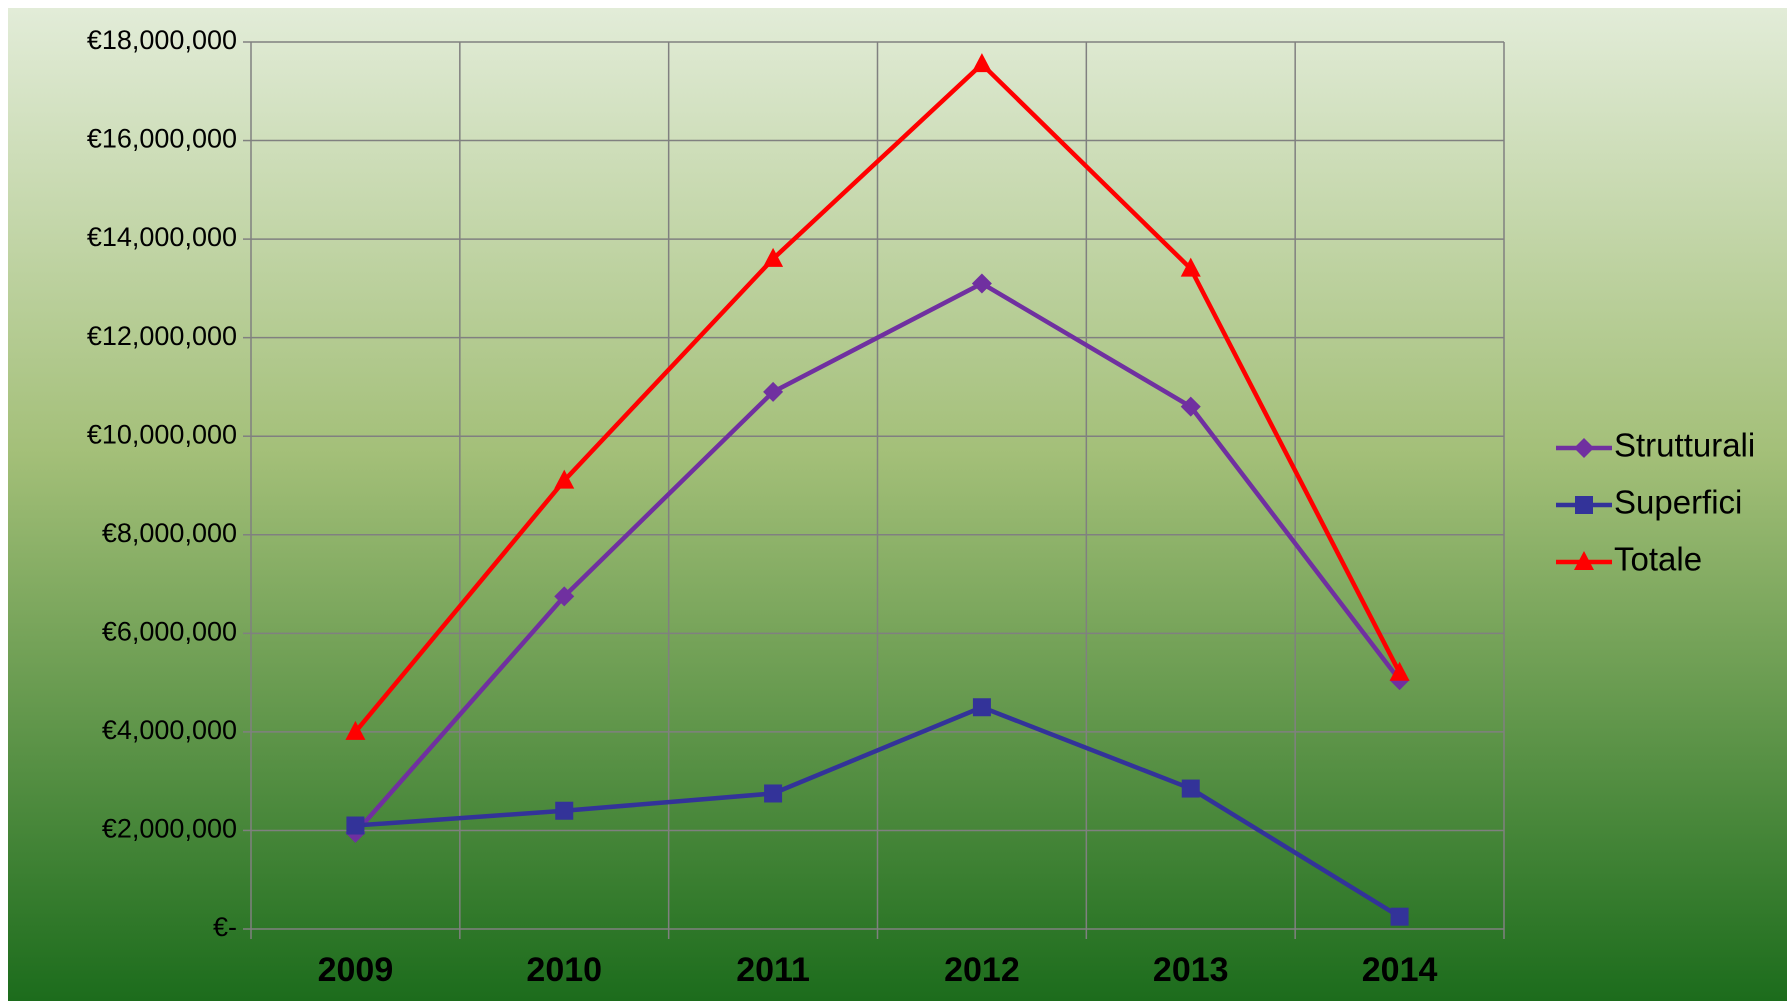 This screenshot has height=1001, width=1787. What do you see at coordinates (162, 40) in the screenshot?
I see `y-tick-label: €18,000,000` at bounding box center [162, 40].